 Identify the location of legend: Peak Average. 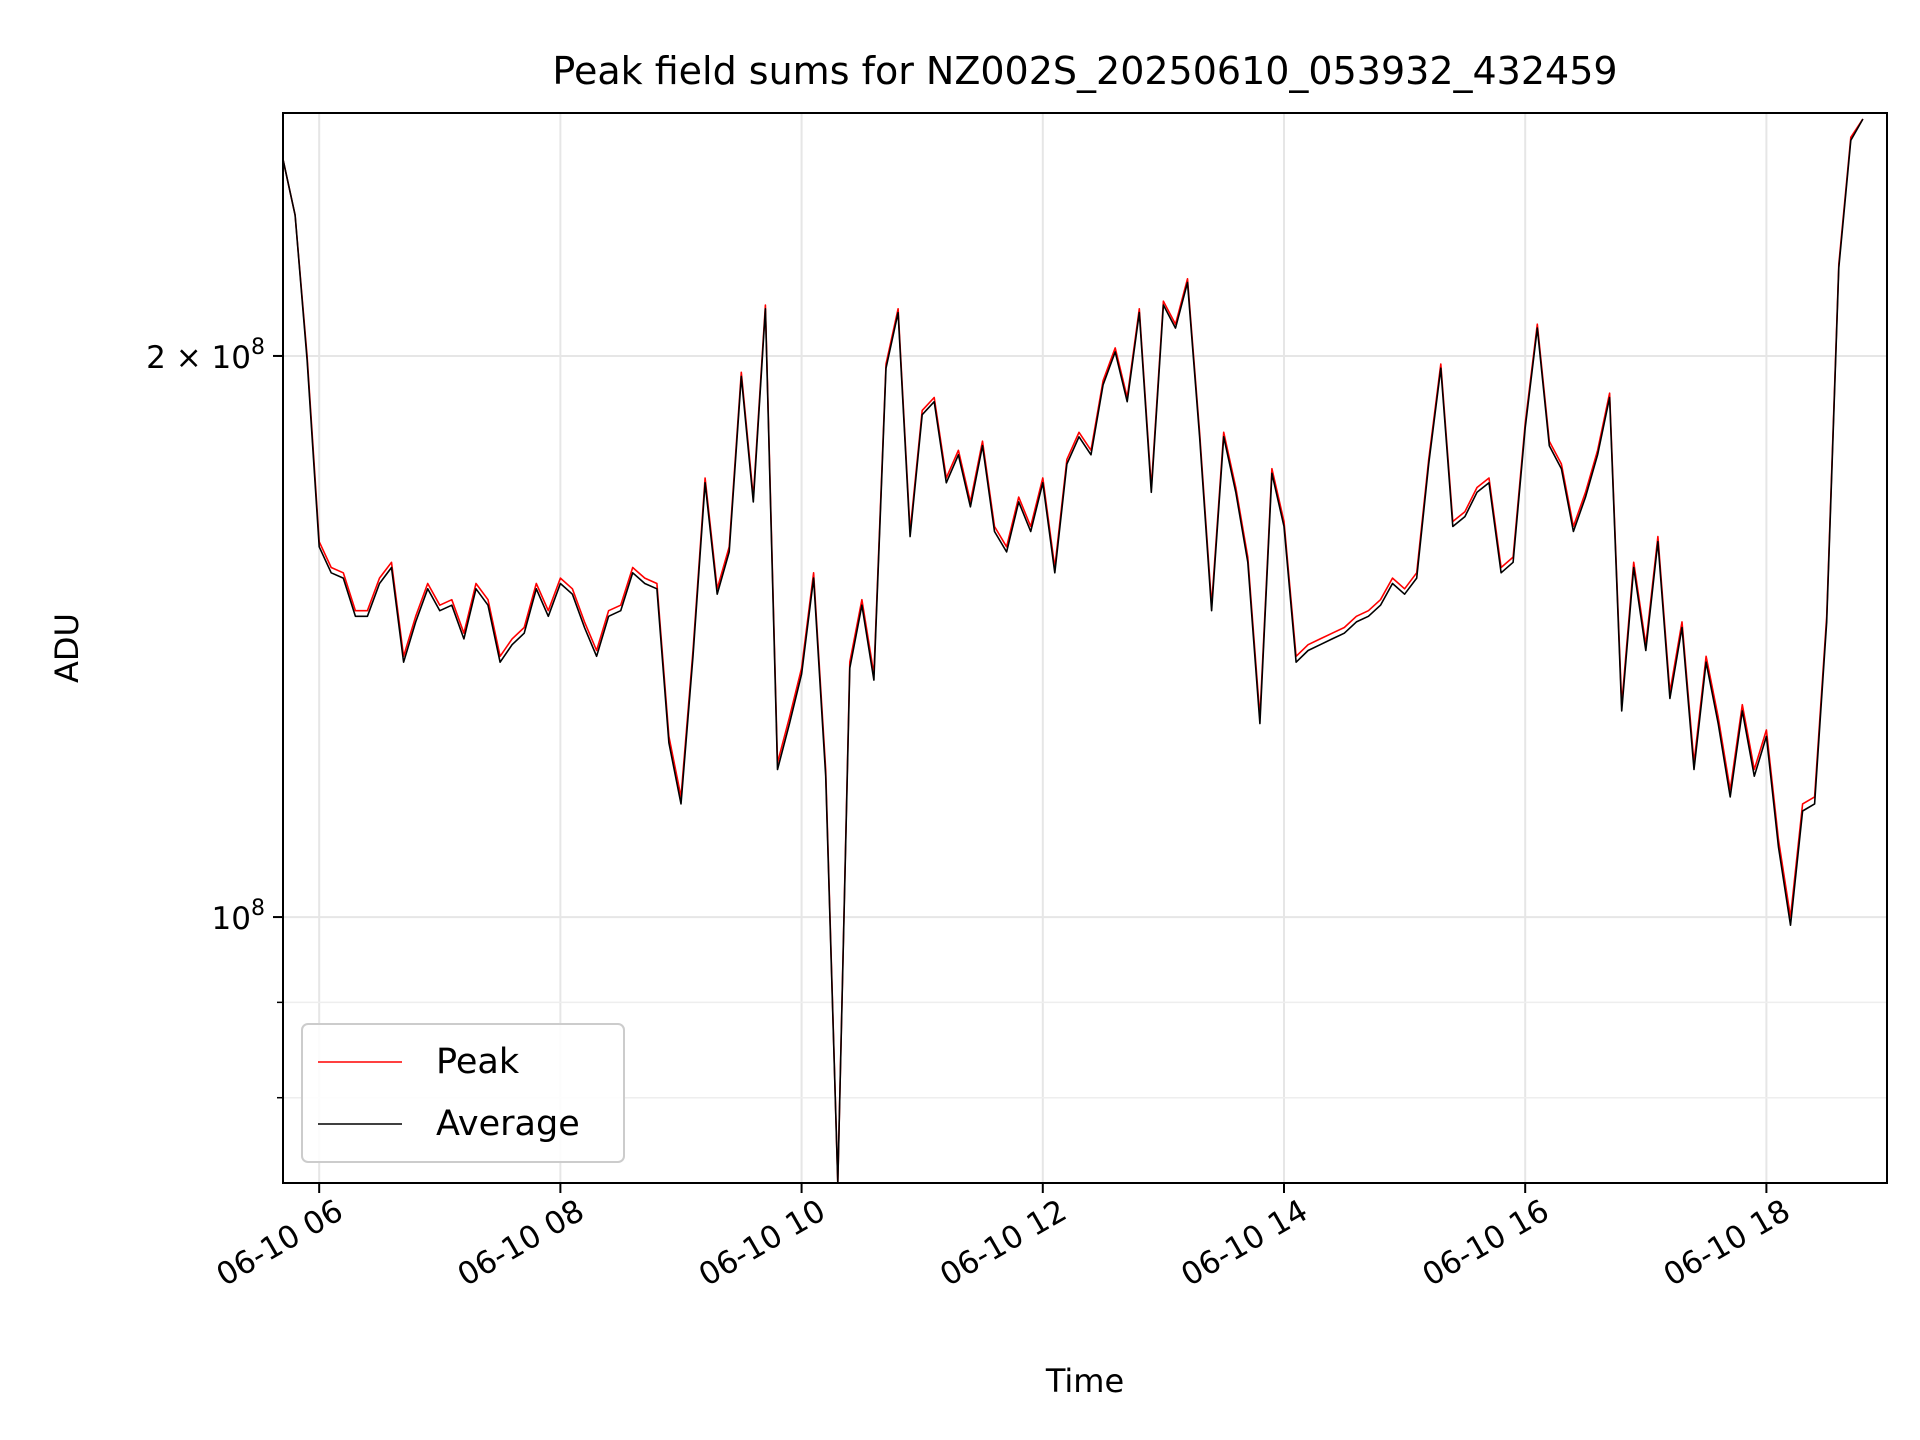
(463, 1093).